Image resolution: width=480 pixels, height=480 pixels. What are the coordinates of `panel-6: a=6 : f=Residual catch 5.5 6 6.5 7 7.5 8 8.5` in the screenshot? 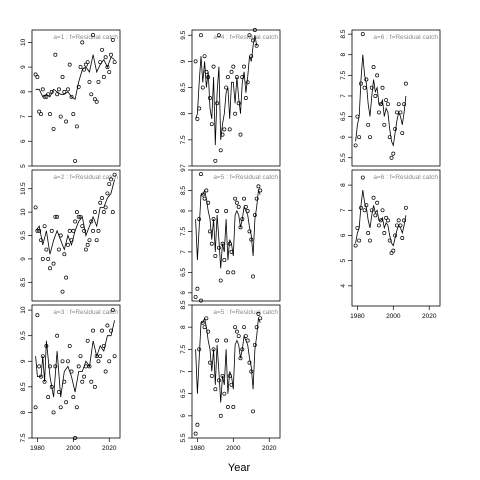 It's located at (390, 98).